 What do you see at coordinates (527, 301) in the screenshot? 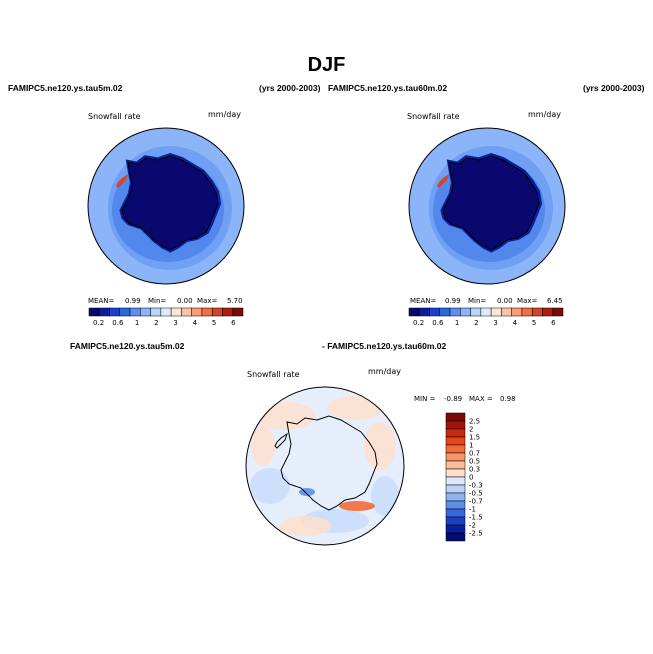
I see `right-max-label: Max=` at bounding box center [527, 301].